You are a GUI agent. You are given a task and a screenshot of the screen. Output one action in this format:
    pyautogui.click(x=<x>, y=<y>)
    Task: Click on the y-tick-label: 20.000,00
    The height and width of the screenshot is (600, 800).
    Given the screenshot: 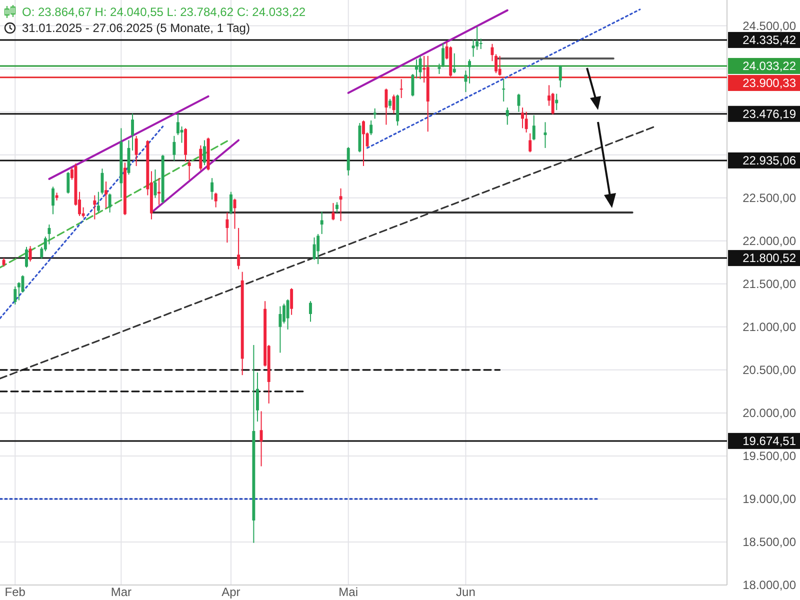 What is the action you would take?
    pyautogui.click(x=769, y=413)
    